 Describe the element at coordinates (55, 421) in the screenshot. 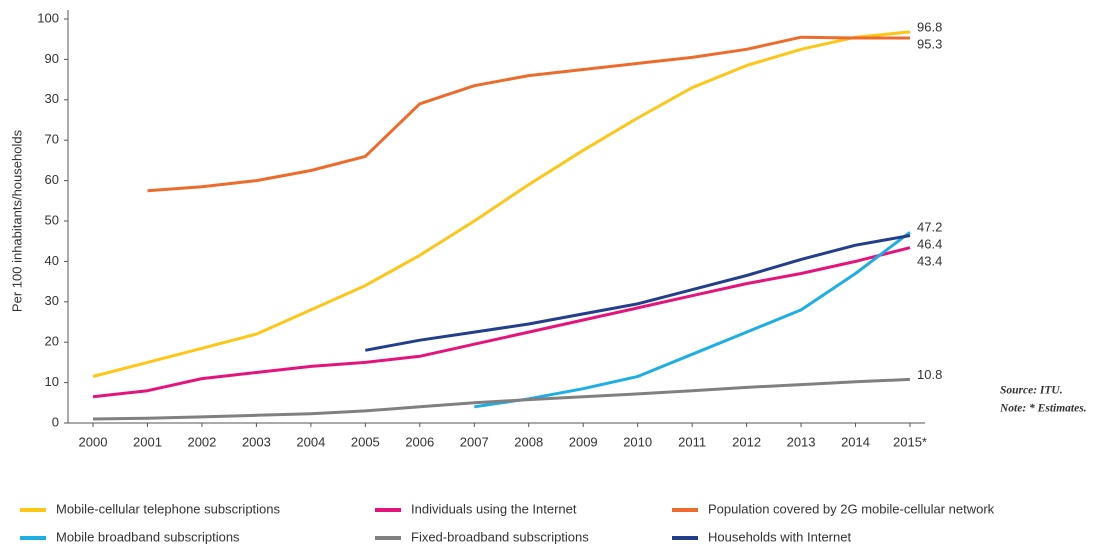

I see `y-tick-label: 0` at that location.